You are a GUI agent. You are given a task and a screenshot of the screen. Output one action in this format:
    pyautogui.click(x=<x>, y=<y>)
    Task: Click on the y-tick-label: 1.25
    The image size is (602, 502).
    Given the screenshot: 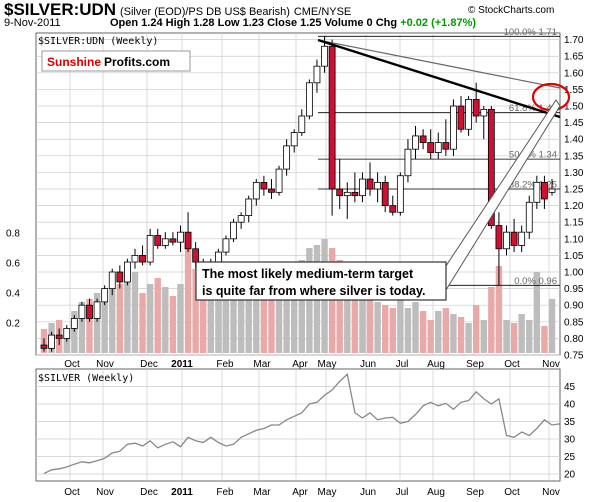 What is the action you would take?
    pyautogui.click(x=574, y=190)
    